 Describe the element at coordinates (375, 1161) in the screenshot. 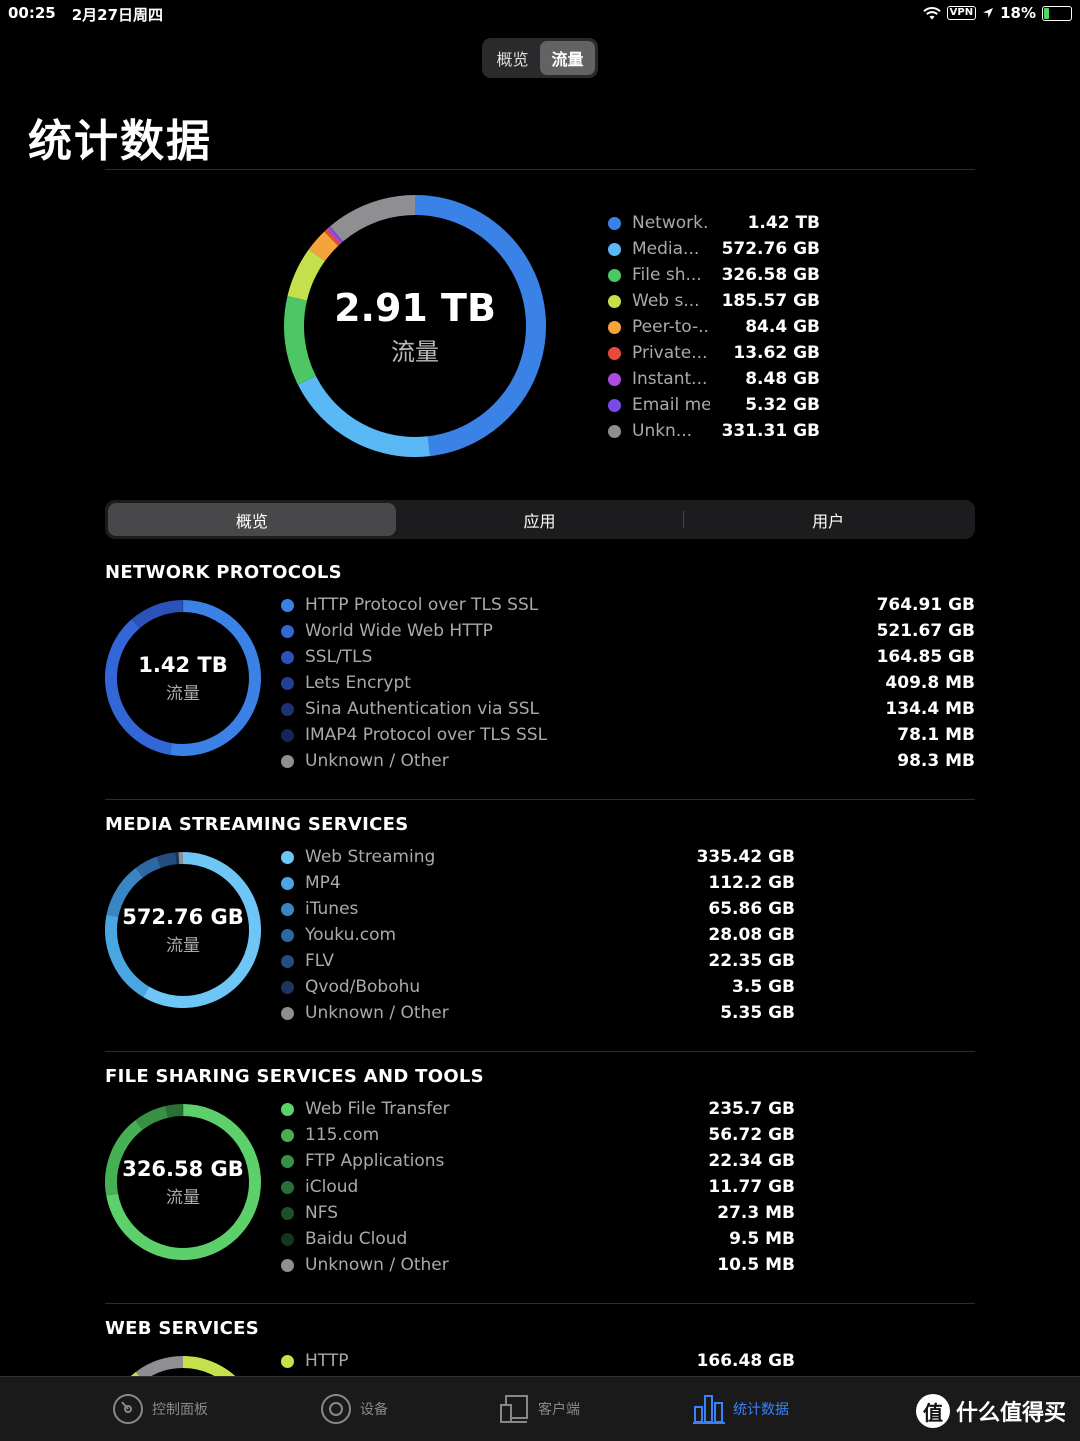

I see `item-name: FTP Applications` at that location.